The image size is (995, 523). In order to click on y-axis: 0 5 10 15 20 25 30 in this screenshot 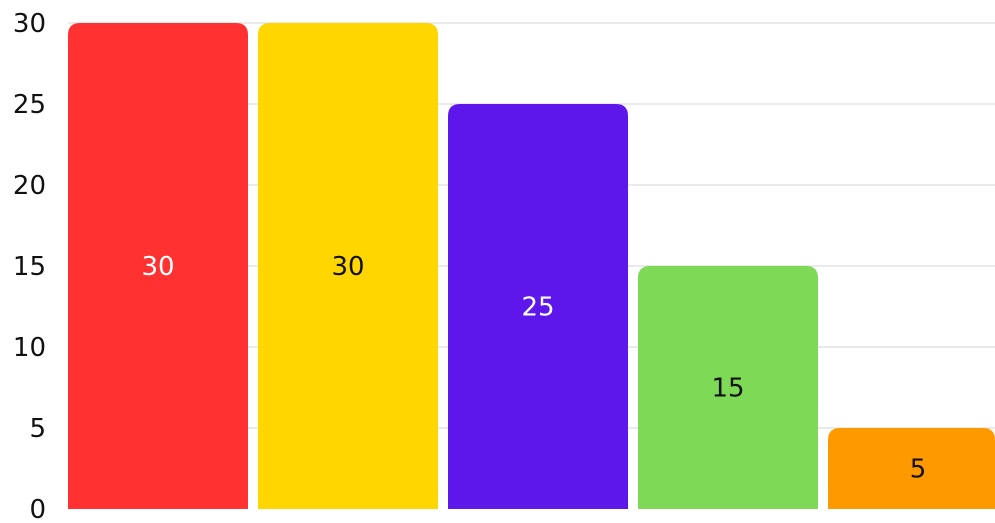, I will do `click(29, 266)`.